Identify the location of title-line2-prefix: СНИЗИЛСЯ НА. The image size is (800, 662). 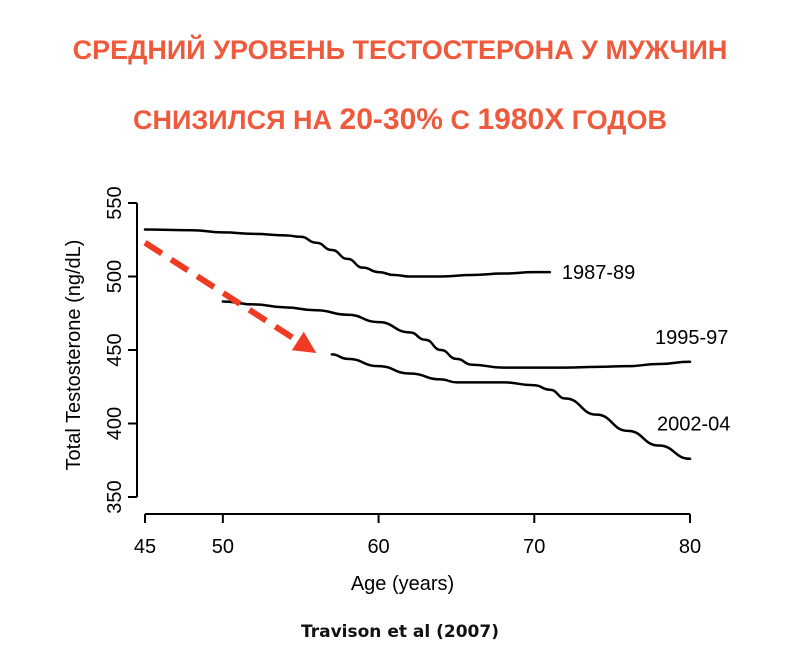
(236, 120).